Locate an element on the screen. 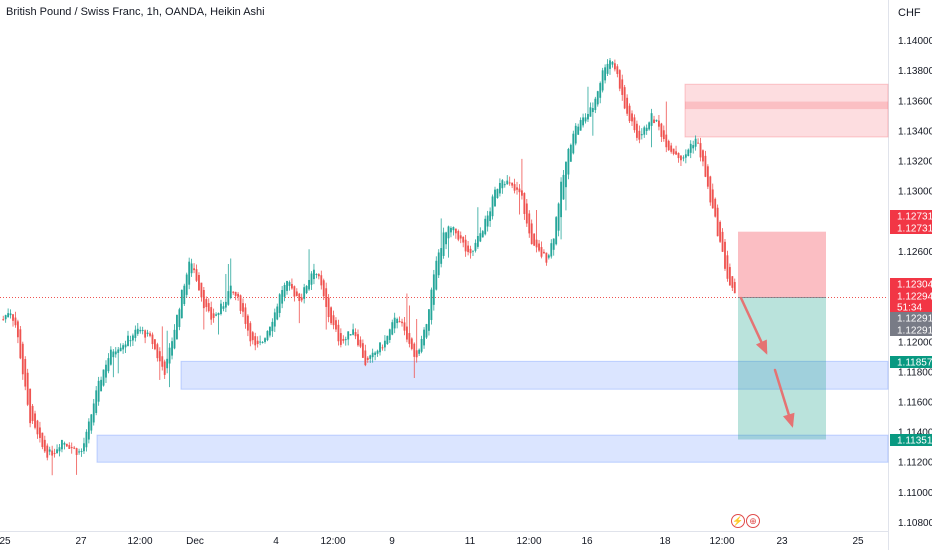 The image size is (932, 550). time-tick-label: 23 is located at coordinates (782, 541).